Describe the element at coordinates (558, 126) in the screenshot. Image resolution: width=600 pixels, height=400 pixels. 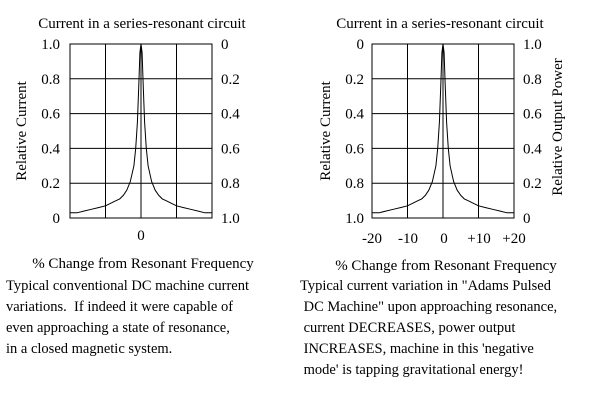
I see `y-axis-label-right: Relative Output Power` at that location.